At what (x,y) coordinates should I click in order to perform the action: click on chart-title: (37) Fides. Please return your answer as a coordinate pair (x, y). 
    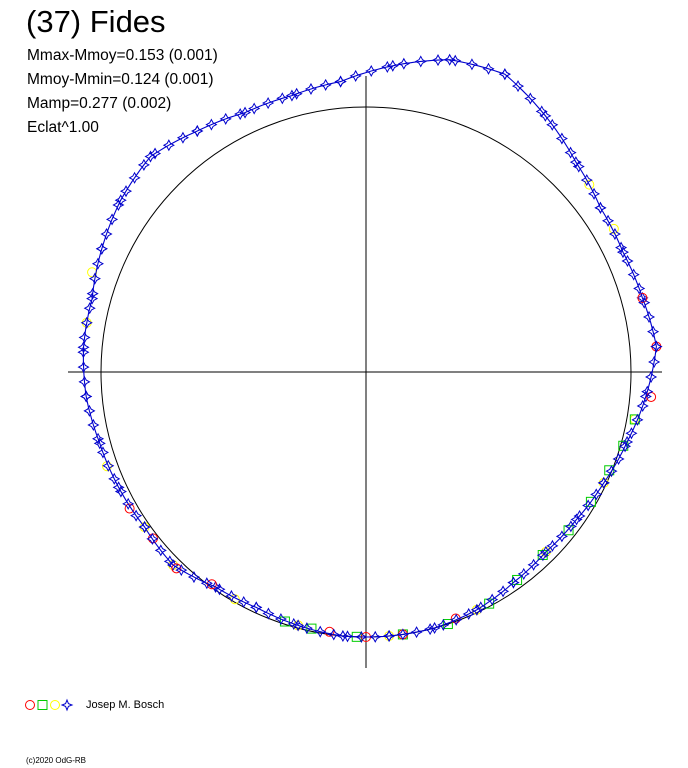
    Looking at the image, I should click on (96, 21).